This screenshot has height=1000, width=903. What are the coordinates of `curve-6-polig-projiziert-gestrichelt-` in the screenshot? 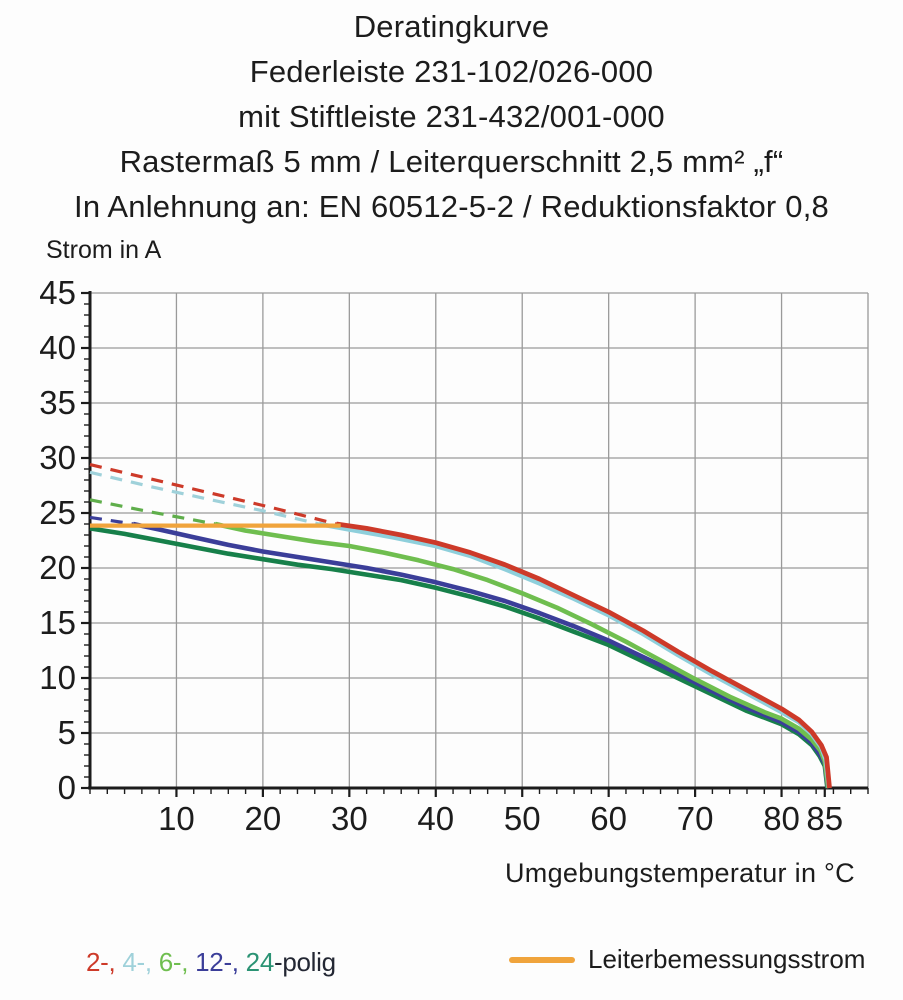 It's located at (152, 512).